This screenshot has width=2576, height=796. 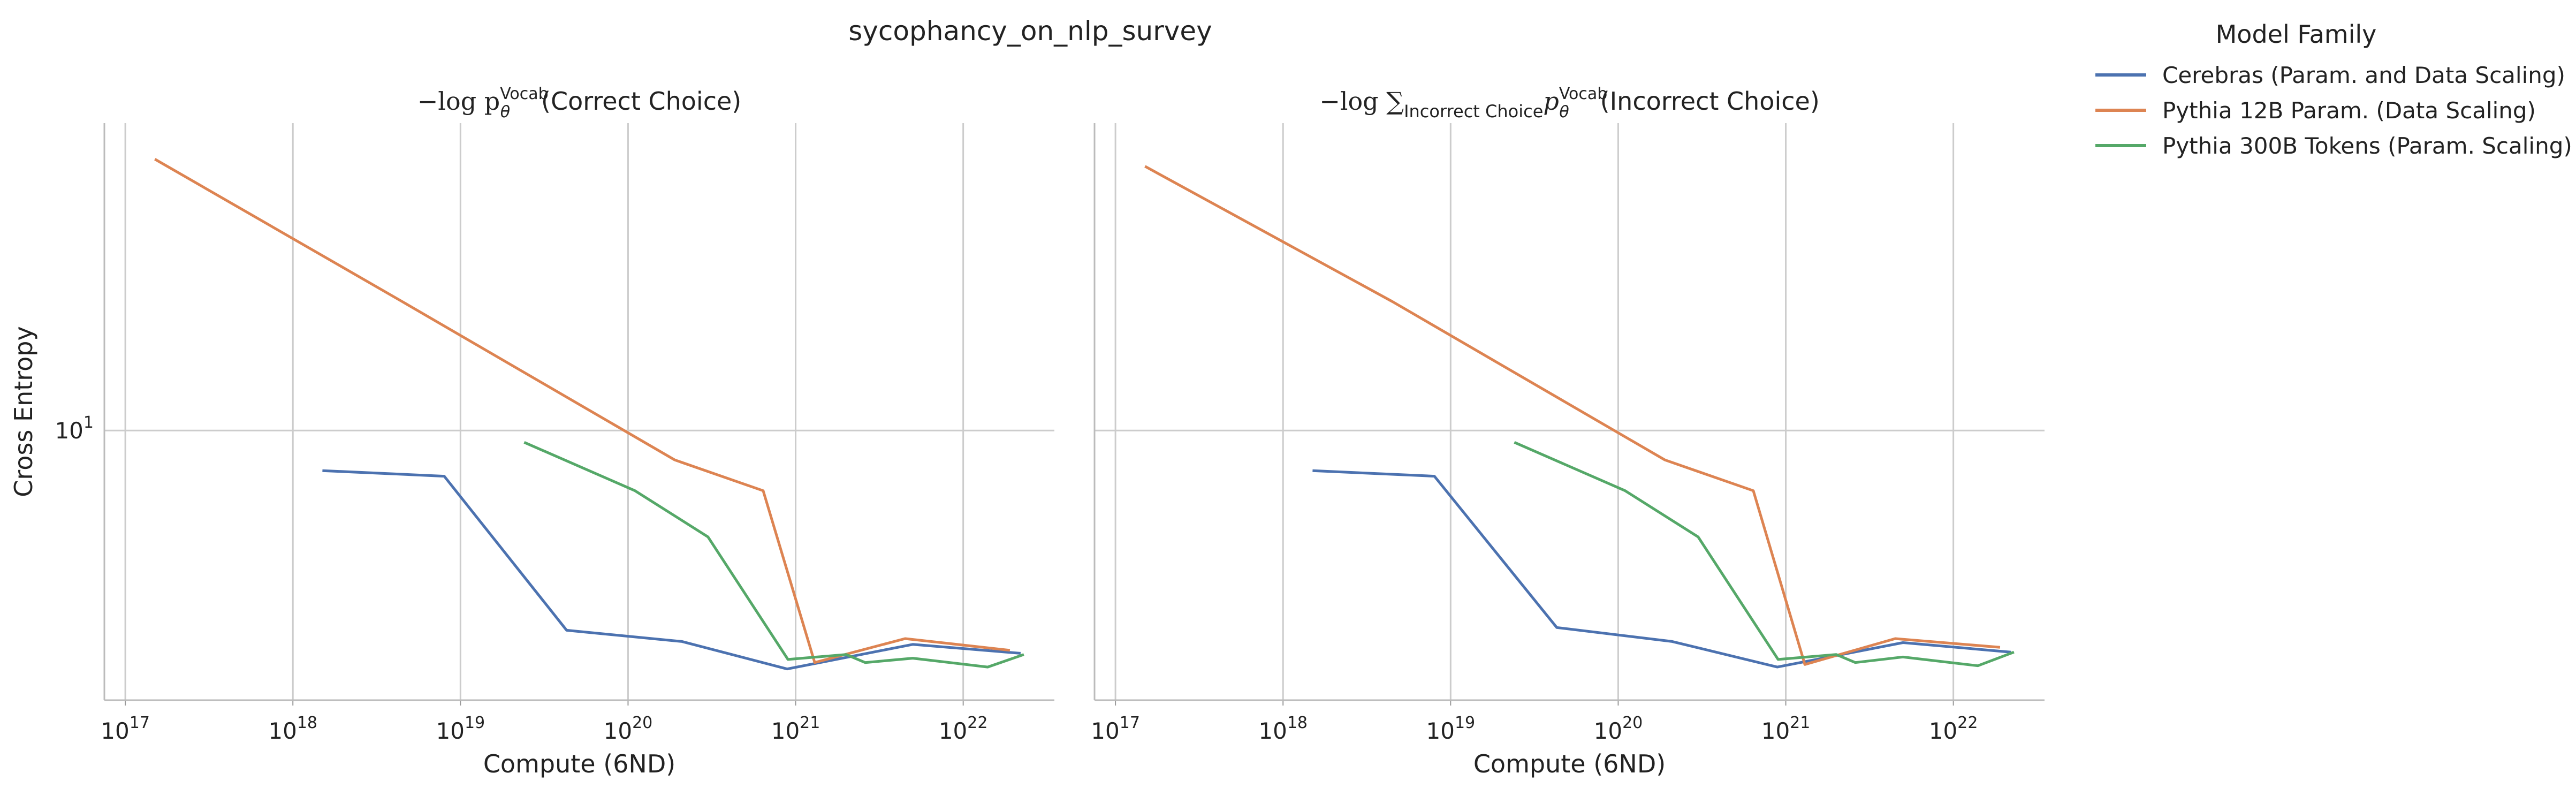 I want to click on legend-title: Model Family, so click(x=2296, y=34).